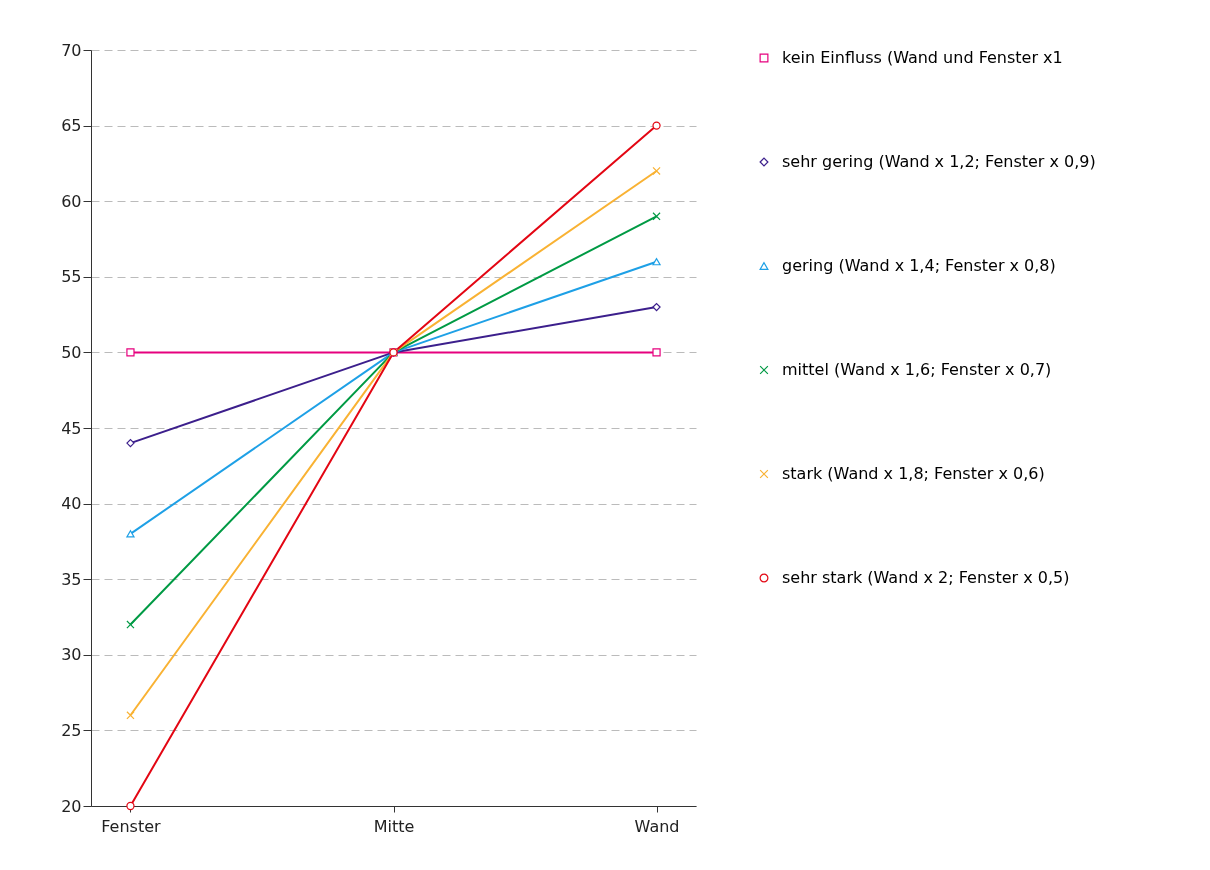 The image size is (1210, 870). I want to click on y-tick-label: 50, so click(71, 352).